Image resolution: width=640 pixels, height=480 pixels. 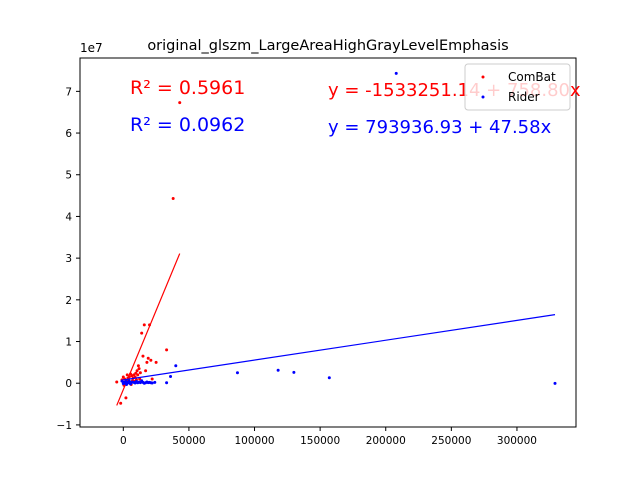 What do you see at coordinates (483, 77) in the screenshot?
I see `legend-marker-combat` at bounding box center [483, 77].